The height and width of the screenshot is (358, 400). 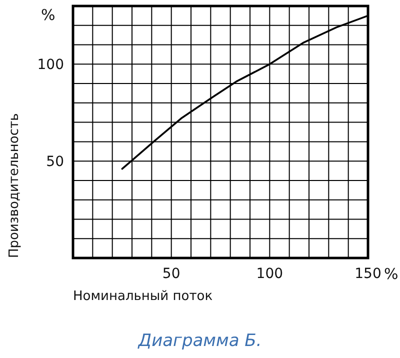 I want to click on x-axis-title: Номинальный поток, so click(x=143, y=296).